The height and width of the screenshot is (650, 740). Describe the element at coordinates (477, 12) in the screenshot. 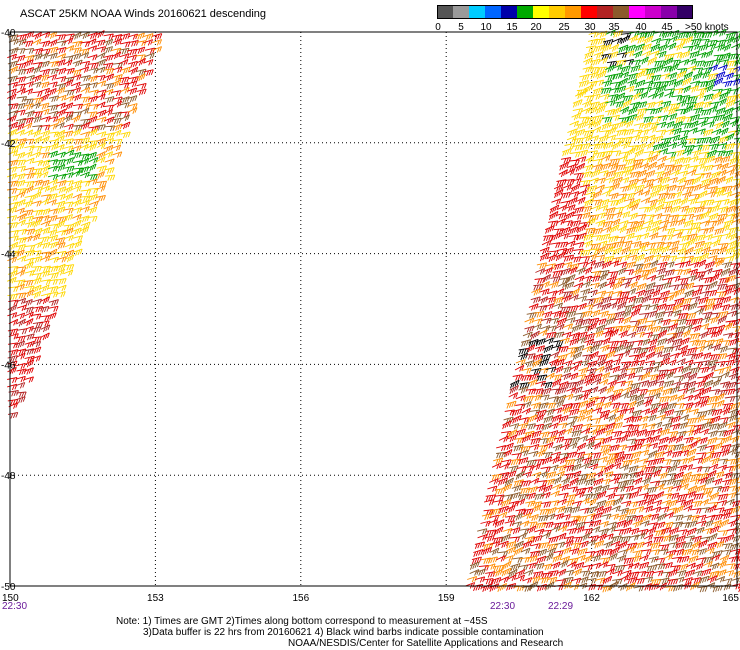

I see `colorbar-swatch` at that location.